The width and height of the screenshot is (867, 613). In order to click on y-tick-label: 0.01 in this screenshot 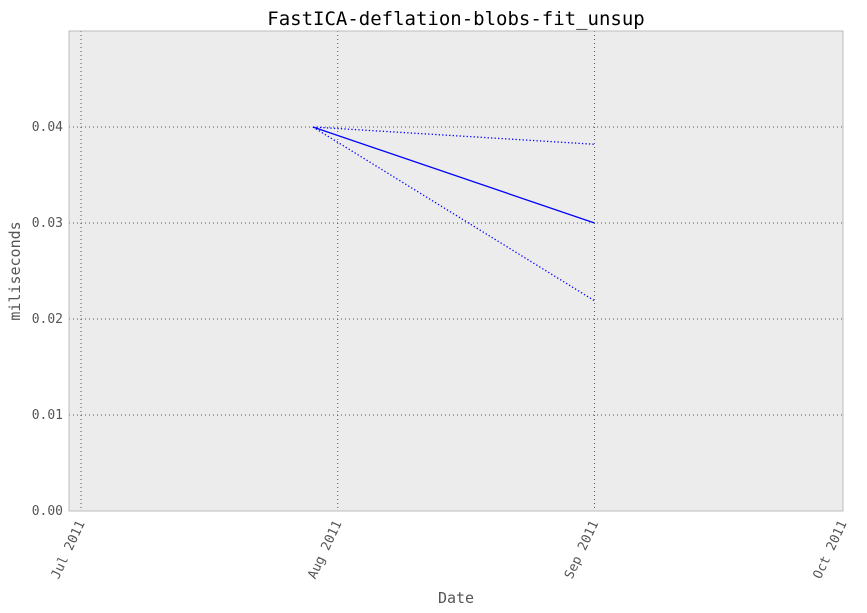, I will do `click(47, 415)`.